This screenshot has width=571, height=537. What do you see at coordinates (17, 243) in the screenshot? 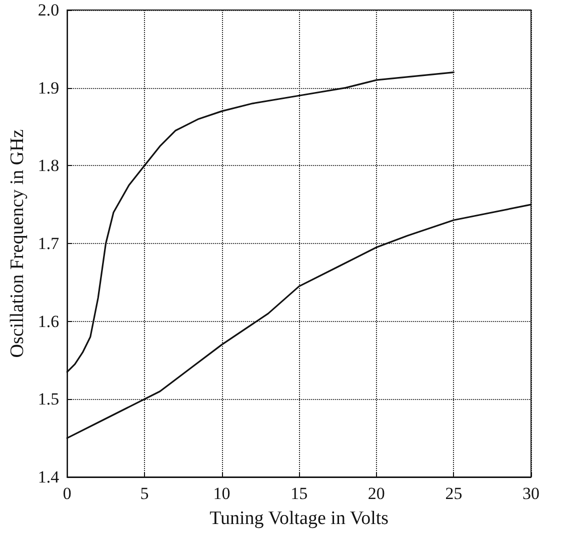
I see `y-axis-title: Oscillation Frequency in GHz` at bounding box center [17, 243].